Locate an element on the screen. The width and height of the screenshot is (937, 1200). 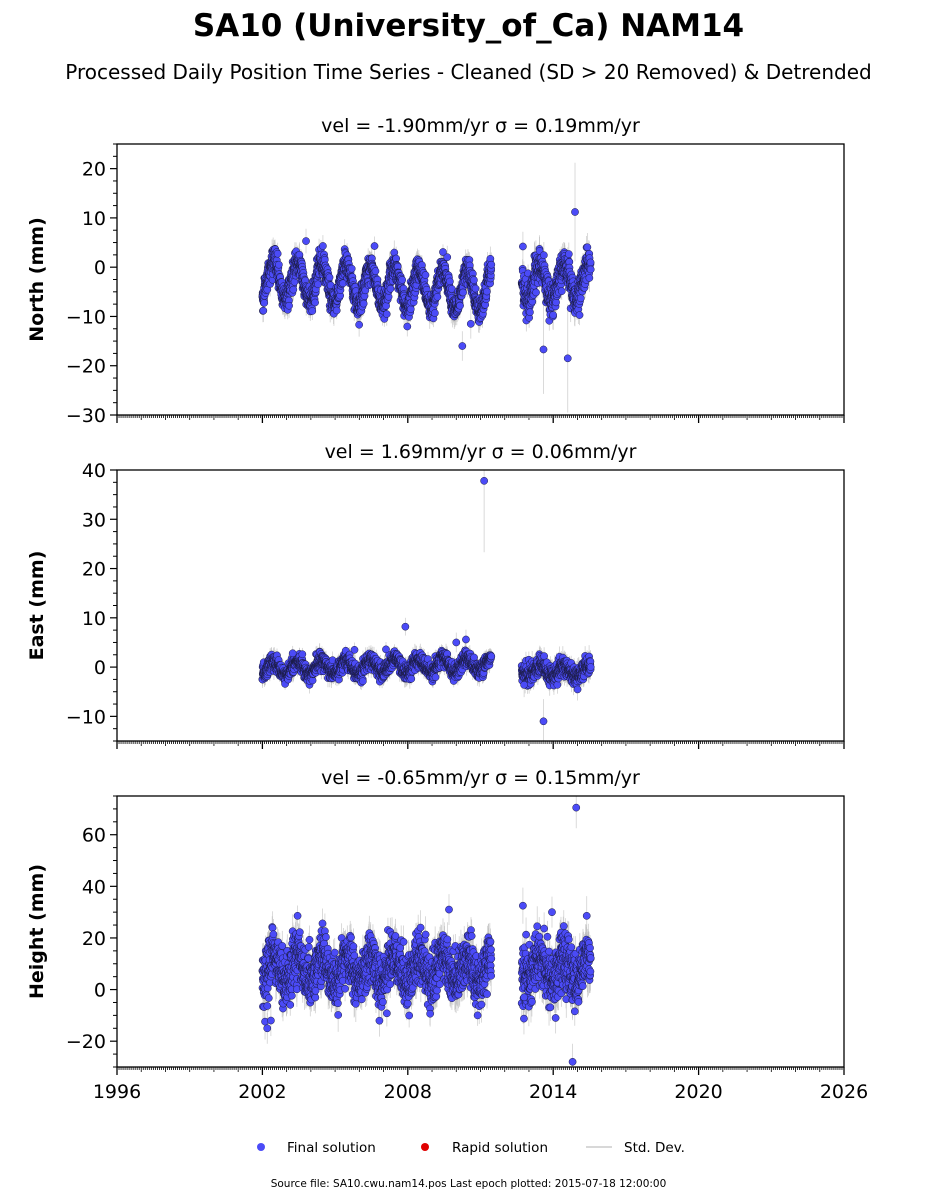
data-points-east is located at coordinates (426, 605).